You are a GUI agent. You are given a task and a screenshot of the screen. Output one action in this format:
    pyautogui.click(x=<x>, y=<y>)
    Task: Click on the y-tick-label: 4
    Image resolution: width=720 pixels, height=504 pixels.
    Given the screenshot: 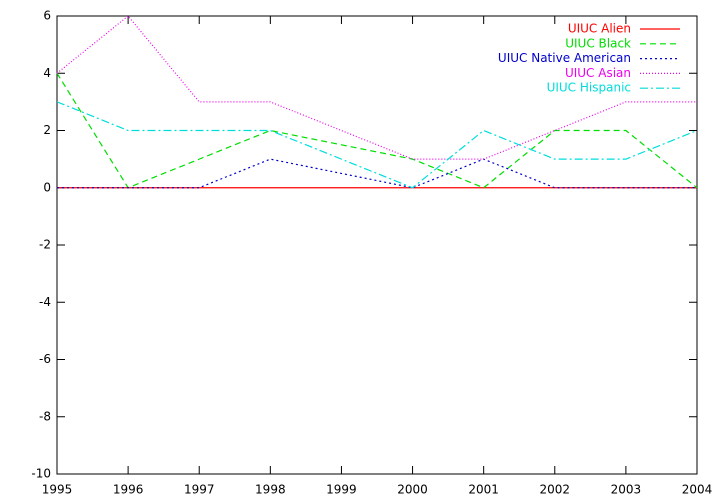 What is the action you would take?
    pyautogui.click(x=47, y=73)
    